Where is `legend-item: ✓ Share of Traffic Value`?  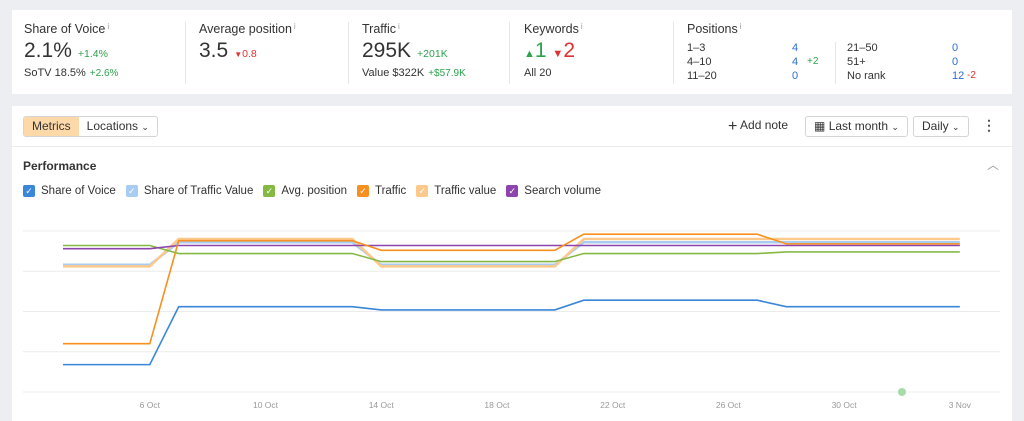 legend-item: ✓ Share of Traffic Value is located at coordinates (189, 191).